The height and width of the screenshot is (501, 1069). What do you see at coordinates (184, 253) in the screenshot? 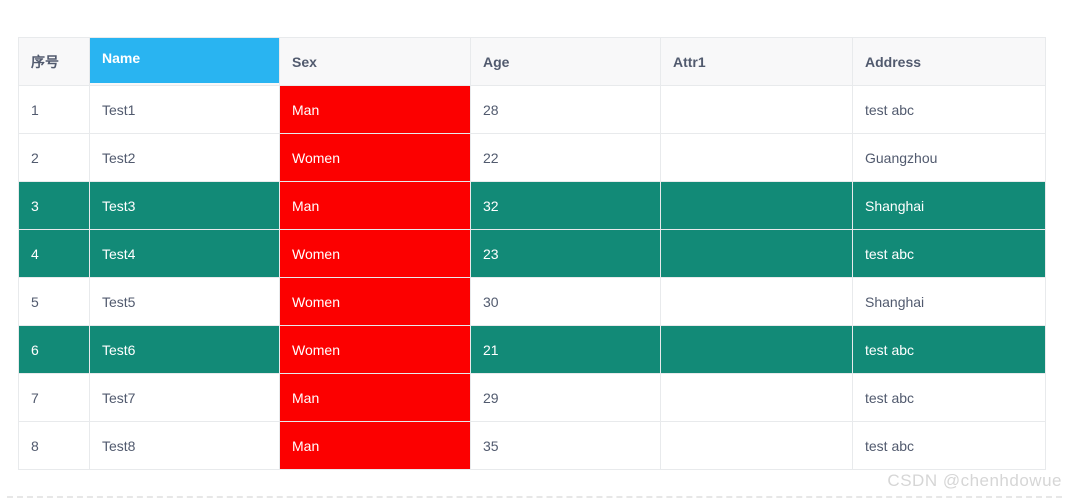
I see `cell-name: Test4` at bounding box center [184, 253].